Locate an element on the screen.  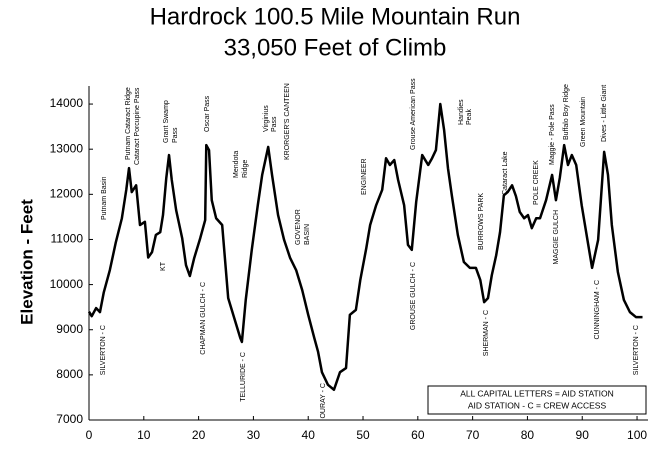
x-tick-label: 90 is located at coordinates (583, 435).